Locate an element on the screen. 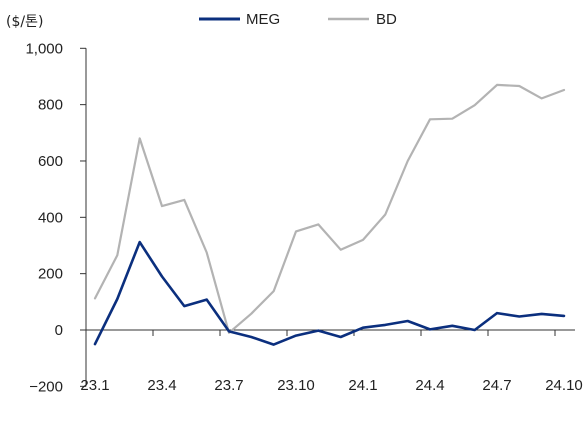 The height and width of the screenshot is (422, 587). x-tick-label: 24.10 is located at coordinates (564, 385).